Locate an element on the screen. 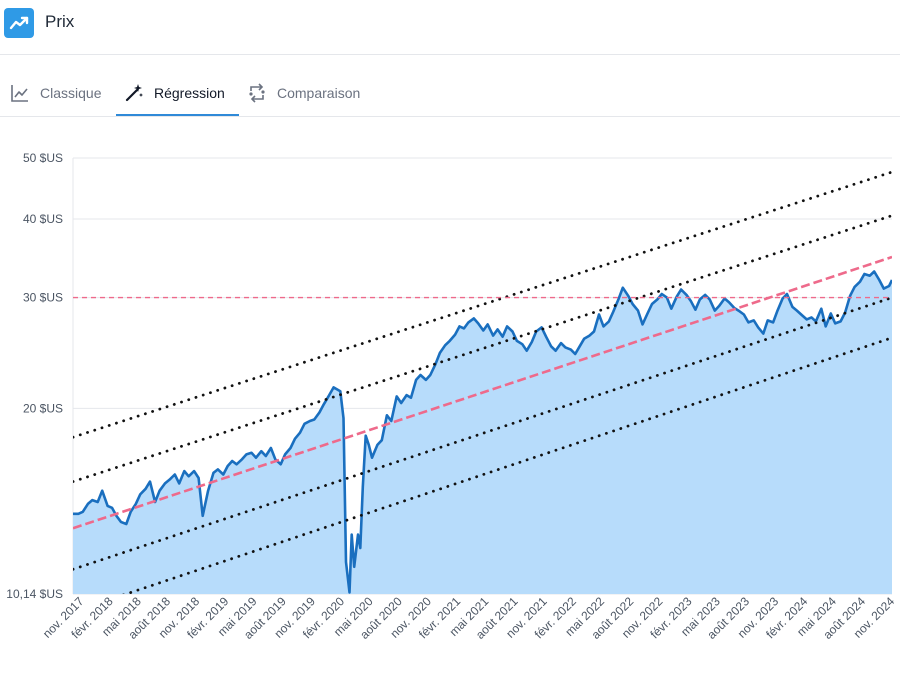  tab-comparaison: Comparaison is located at coordinates (303, 92).